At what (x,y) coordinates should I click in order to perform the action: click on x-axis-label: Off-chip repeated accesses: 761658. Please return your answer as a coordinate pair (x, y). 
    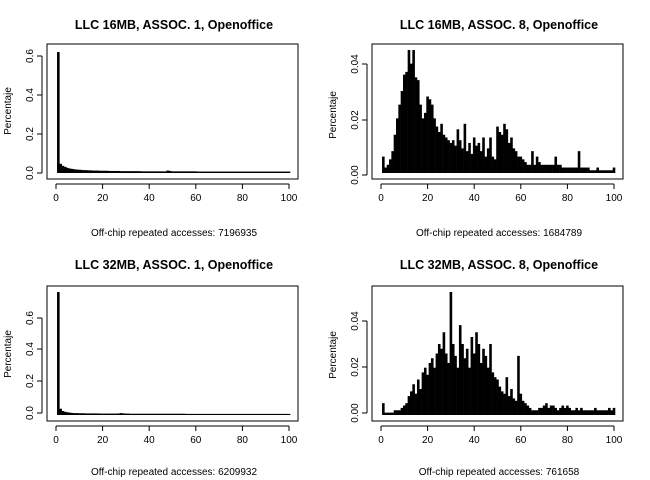
    Looking at the image, I should click on (499, 472).